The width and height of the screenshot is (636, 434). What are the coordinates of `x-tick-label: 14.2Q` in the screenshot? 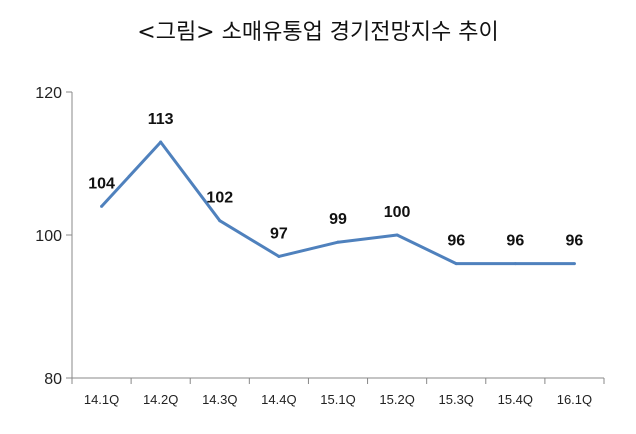 It's located at (160, 399).